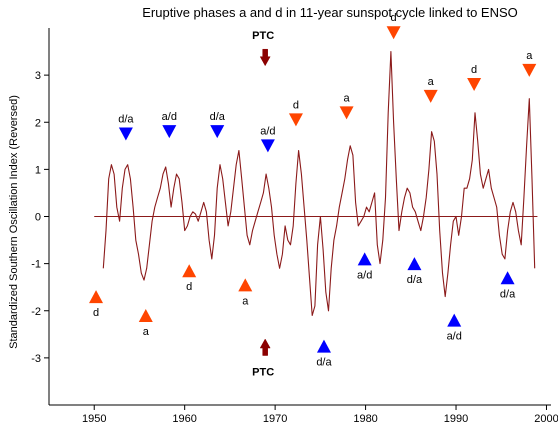  Describe the element at coordinates (456, 419) in the screenshot. I see `x-tick-label: 1990` at that location.